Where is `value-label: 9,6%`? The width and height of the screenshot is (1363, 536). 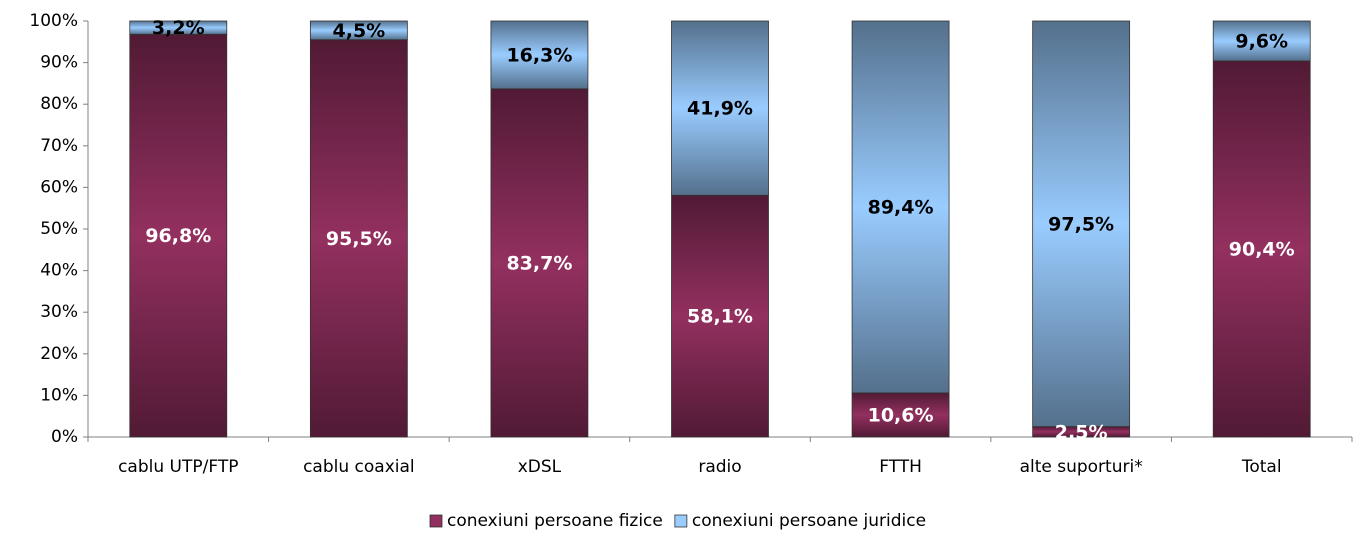
value-label: 9,6% is located at coordinates (1261, 41).